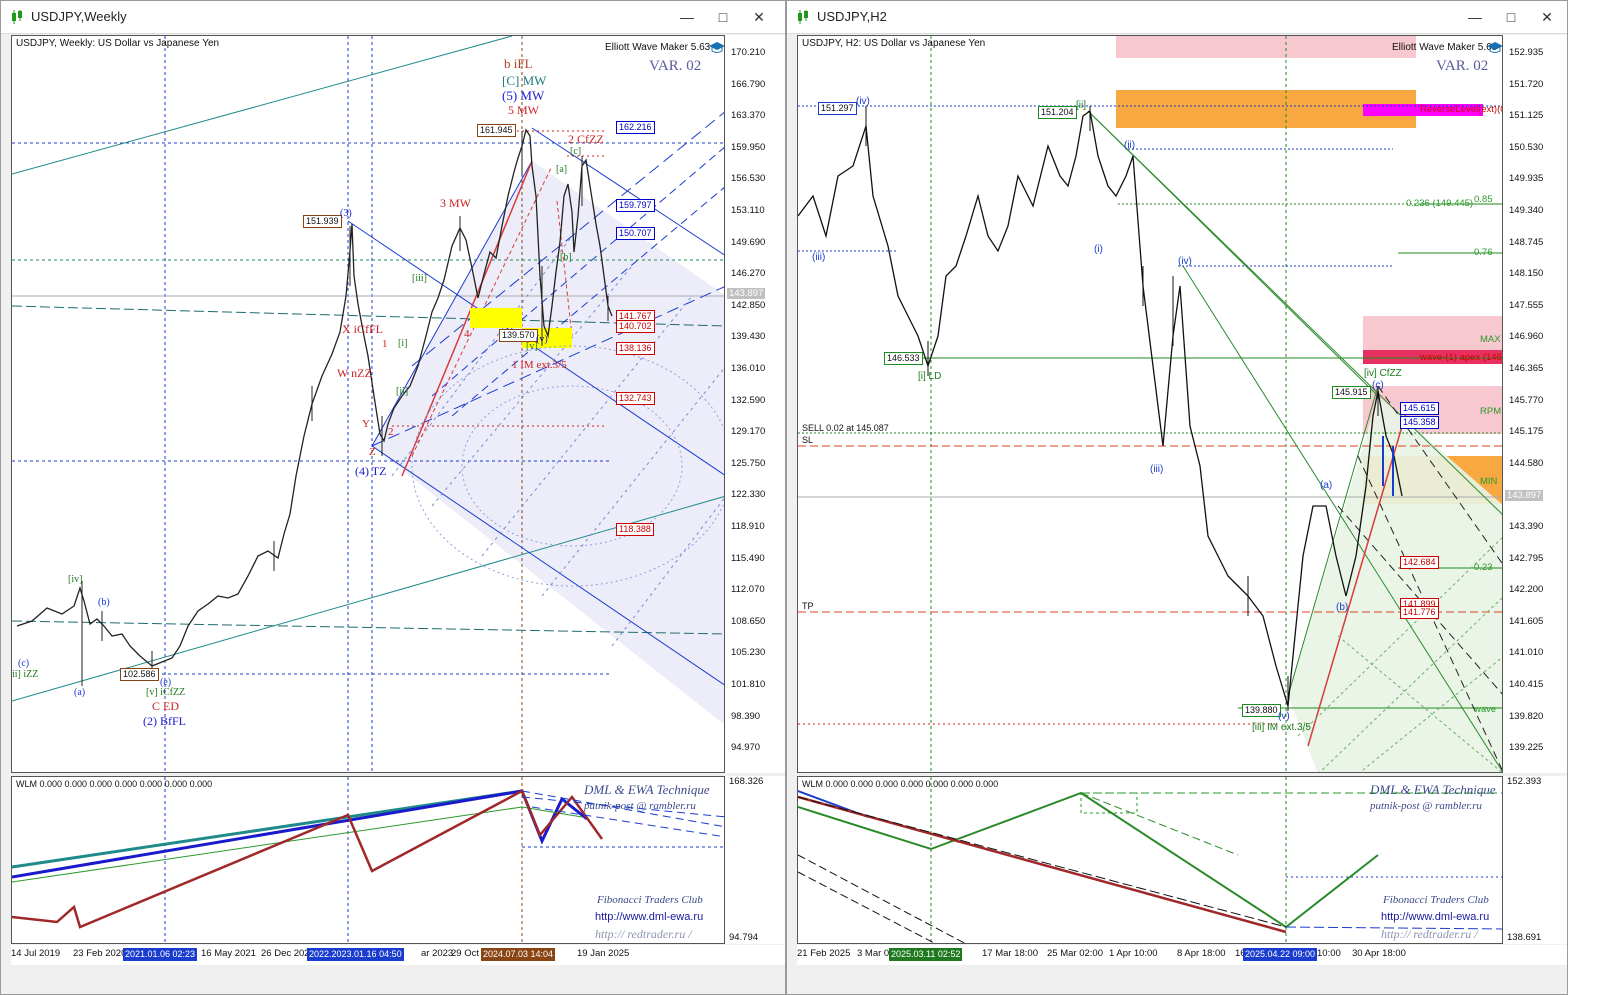 The width and height of the screenshot is (1600, 995). I want to click on fib-level-label: MAX, so click(1490, 339).